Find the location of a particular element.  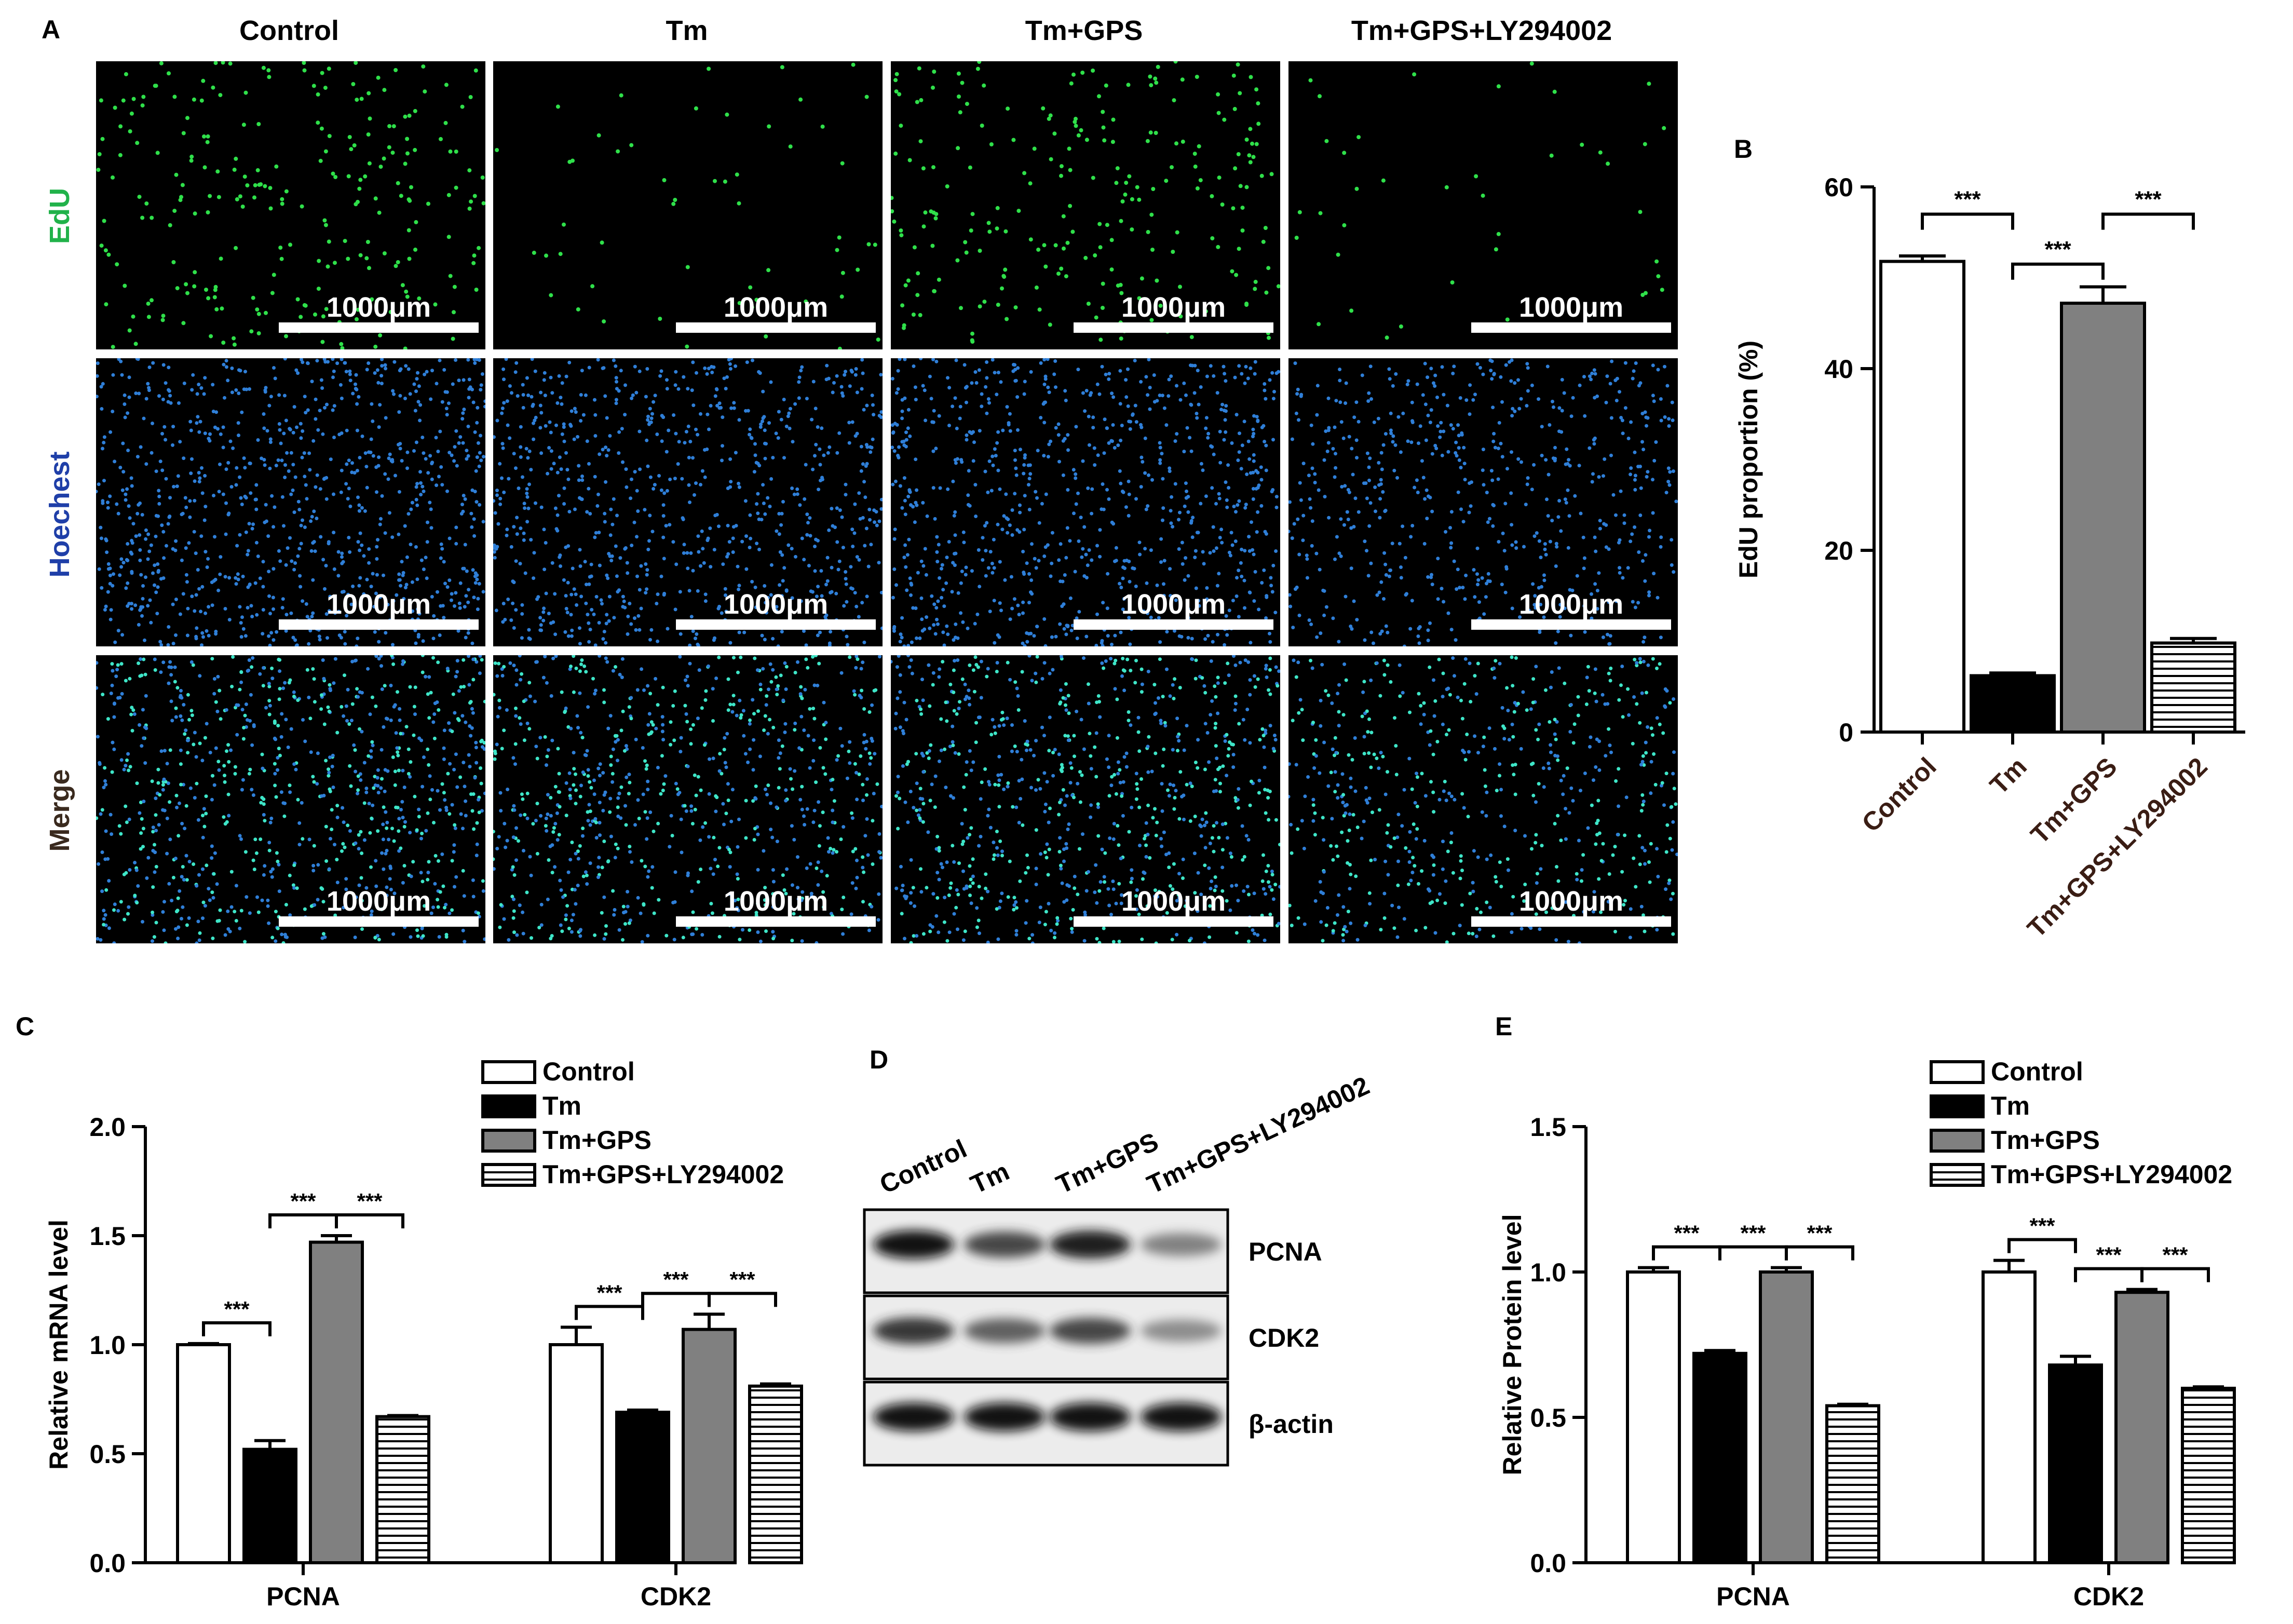

y-tick-label: 1.0 is located at coordinates (1548, 1272).